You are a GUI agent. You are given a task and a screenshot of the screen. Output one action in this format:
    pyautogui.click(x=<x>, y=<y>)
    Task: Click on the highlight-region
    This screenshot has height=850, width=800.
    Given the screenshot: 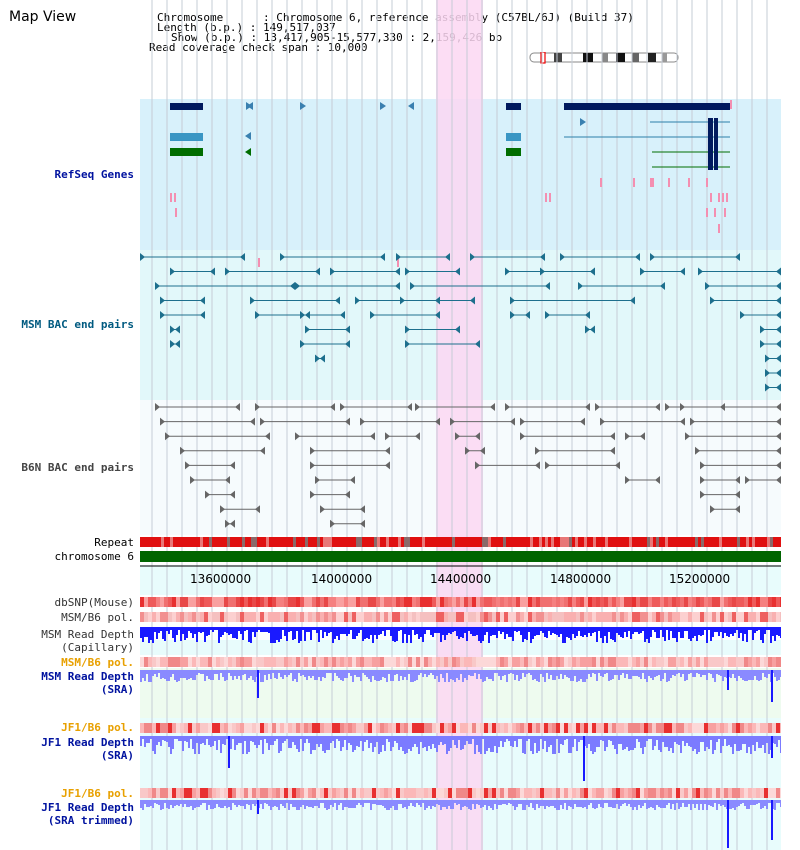 What is the action you would take?
    pyautogui.click(x=459, y=425)
    